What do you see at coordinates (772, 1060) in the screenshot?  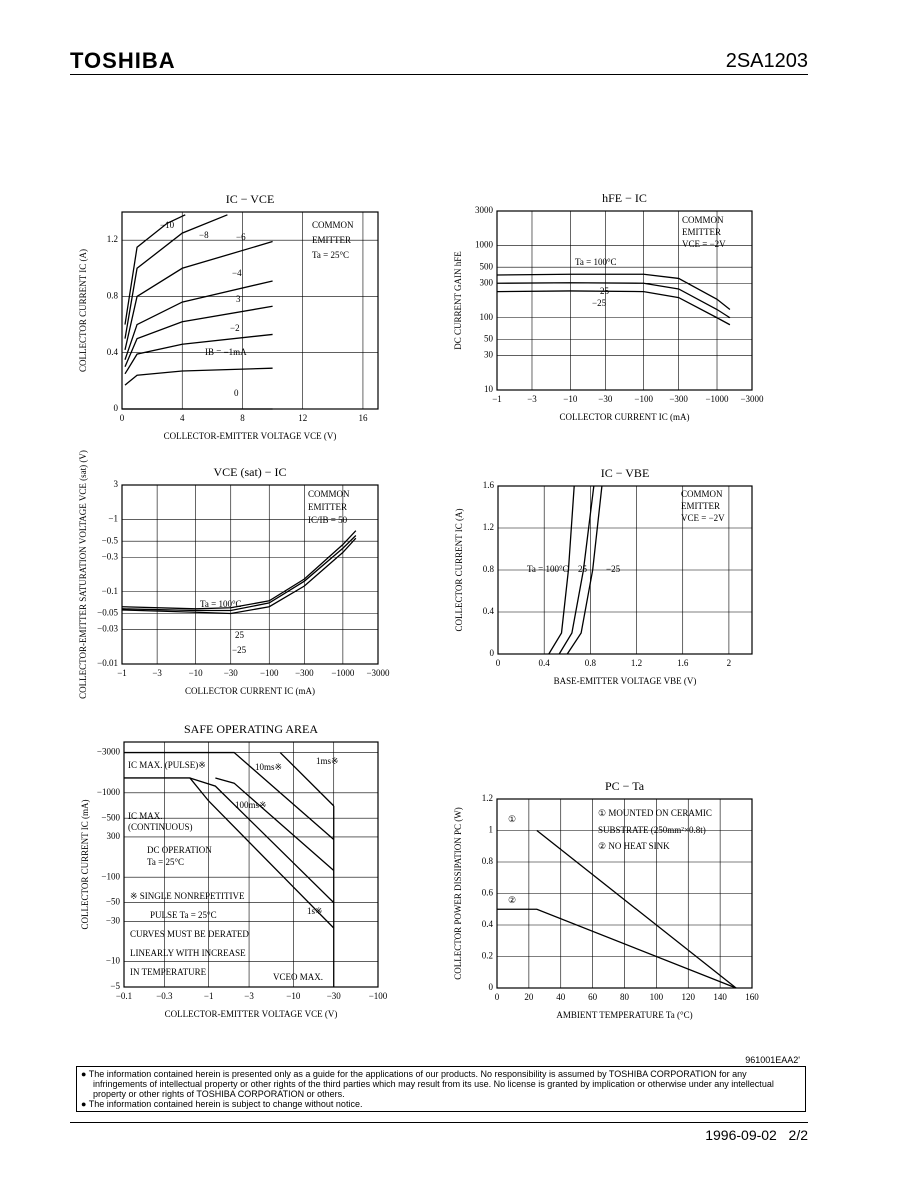 I see `doc-code: 961001EAA2'` at bounding box center [772, 1060].